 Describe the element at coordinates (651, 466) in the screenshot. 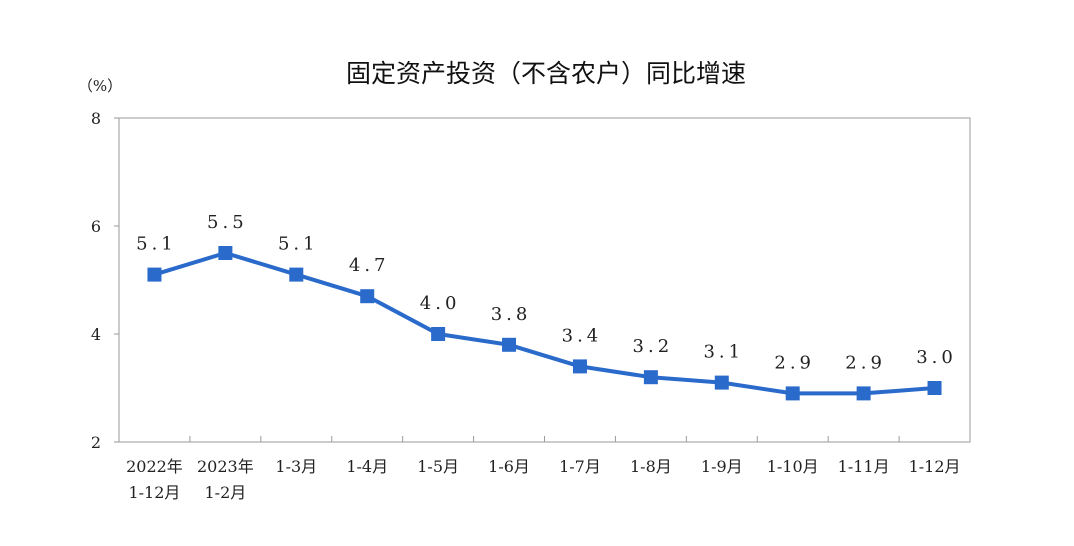

I see `x-tick-label: 1-8月` at that location.